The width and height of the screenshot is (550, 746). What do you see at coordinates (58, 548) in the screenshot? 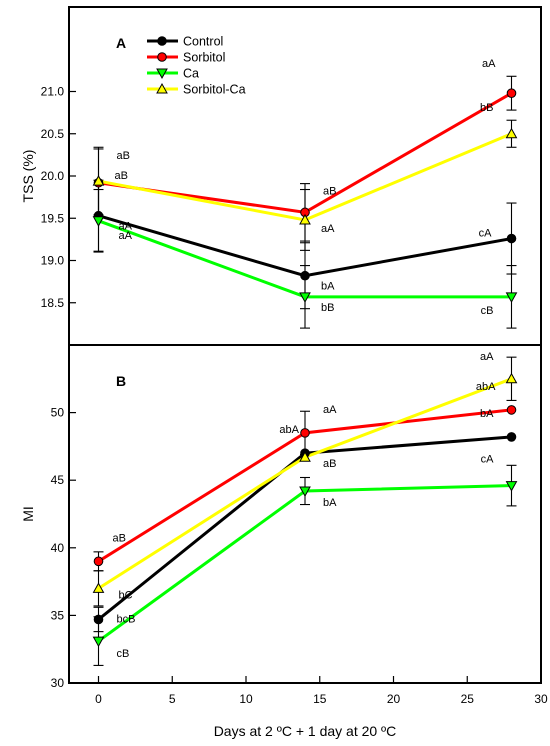
I see `y-tick-label: 40` at bounding box center [58, 548].